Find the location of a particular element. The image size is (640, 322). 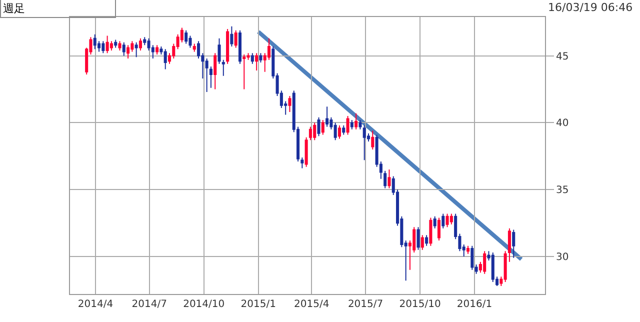

x-tick-label: 2015/1 is located at coordinates (258, 304).